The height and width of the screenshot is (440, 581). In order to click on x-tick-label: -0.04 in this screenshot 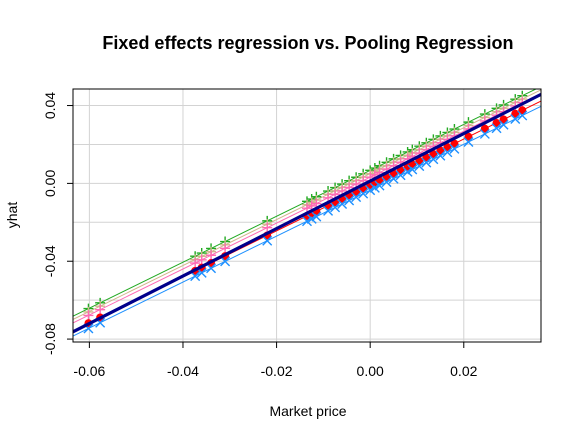, I will do `click(183, 371)`.